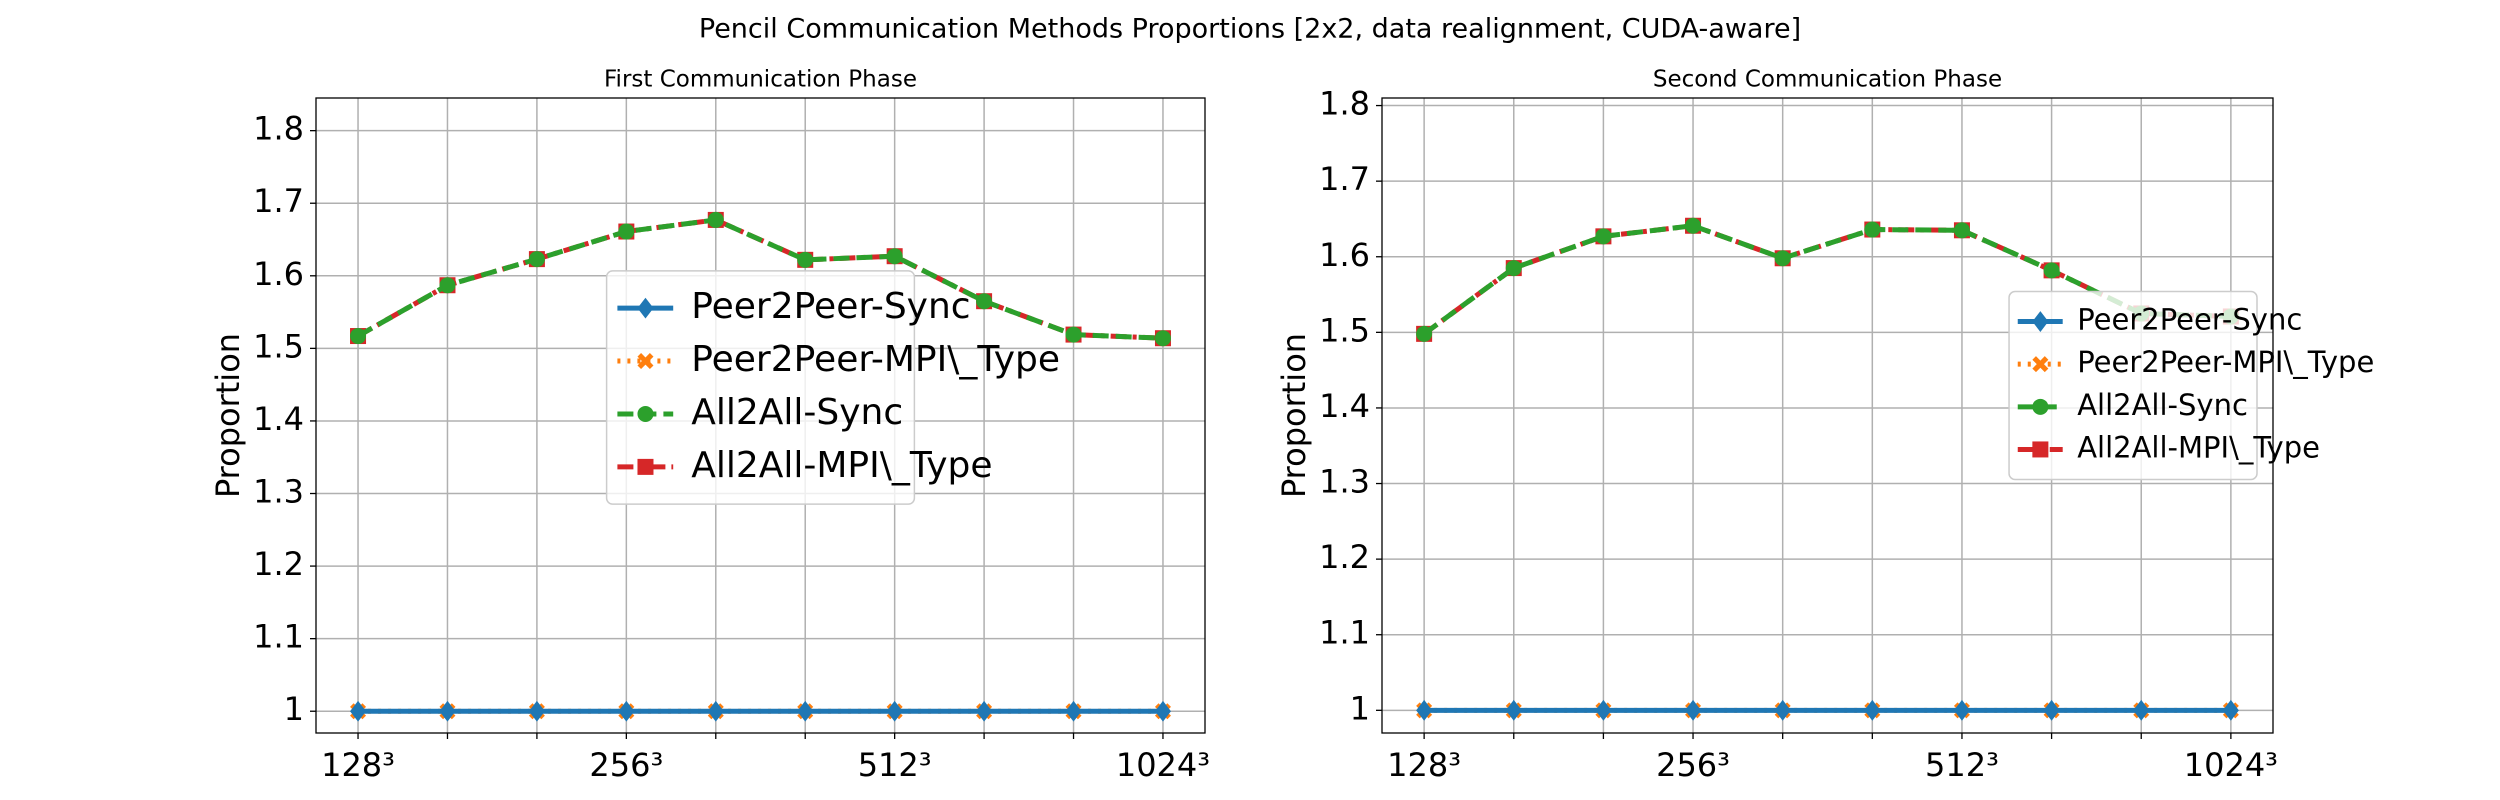 This screenshot has height=800, width=2500. I want to click on series-line, so click(760, 279).